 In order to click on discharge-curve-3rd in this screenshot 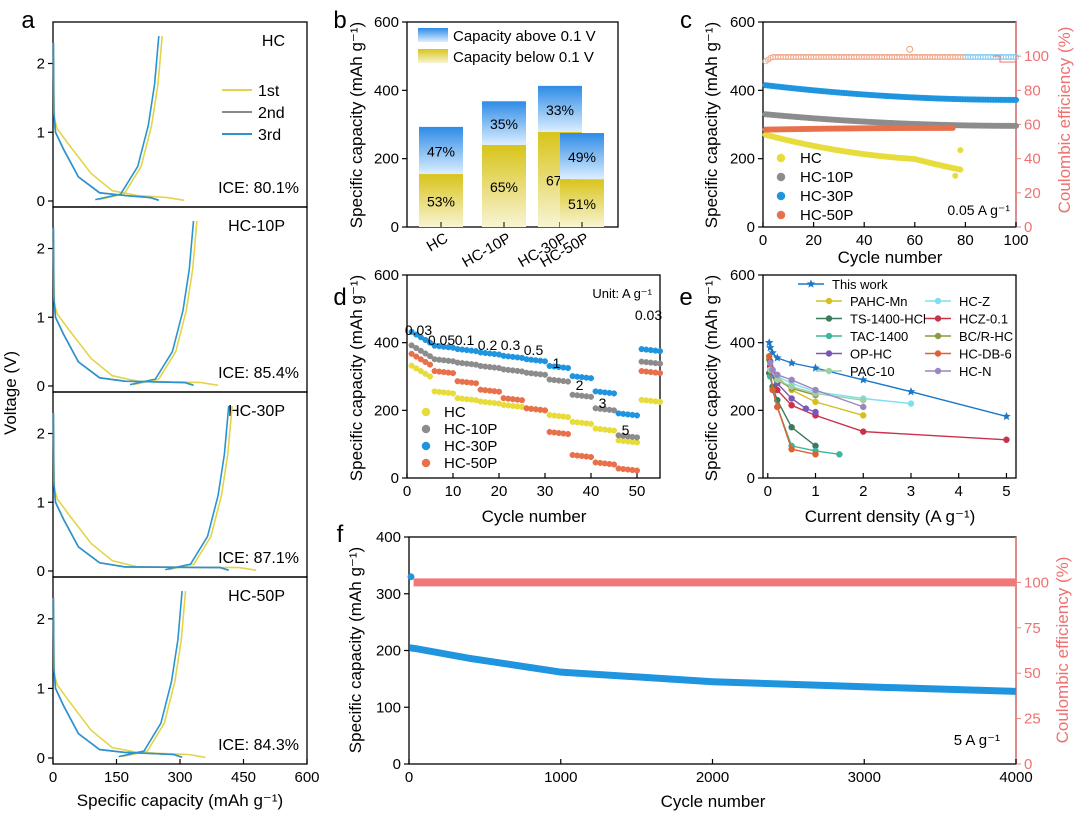, I will do `click(123, 307)`.